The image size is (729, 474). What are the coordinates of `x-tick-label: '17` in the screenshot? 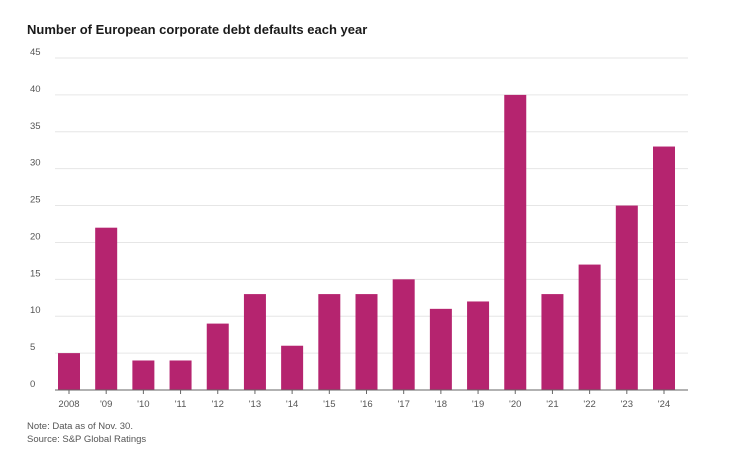 It's located at (403, 404).